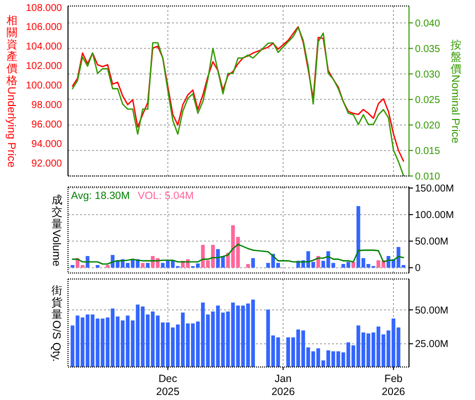 The image size is (475, 400). I want to click on y-tick-label: 100.00M, so click(434, 216).